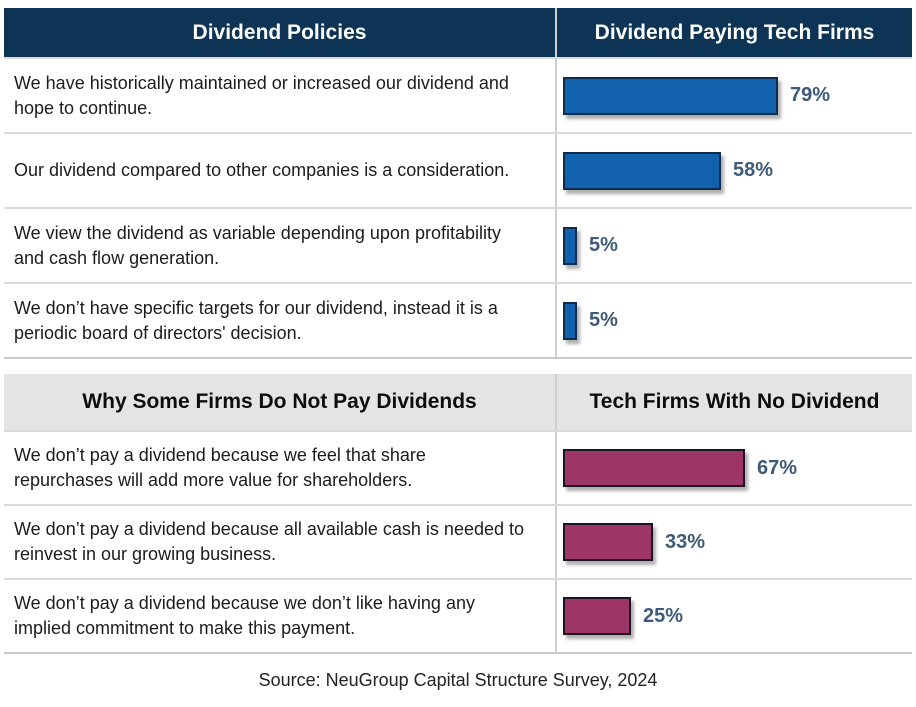 This screenshot has height=707, width=916. Describe the element at coordinates (734, 542) in the screenshot. I see `bar-cell: 33%` at that location.